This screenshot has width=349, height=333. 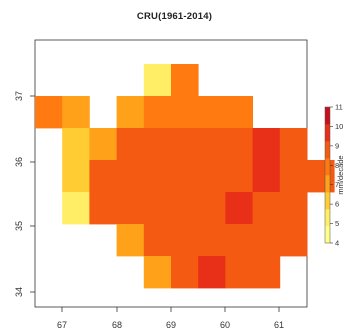 I want to click on x-tick-label: 60, so click(x=225, y=325).